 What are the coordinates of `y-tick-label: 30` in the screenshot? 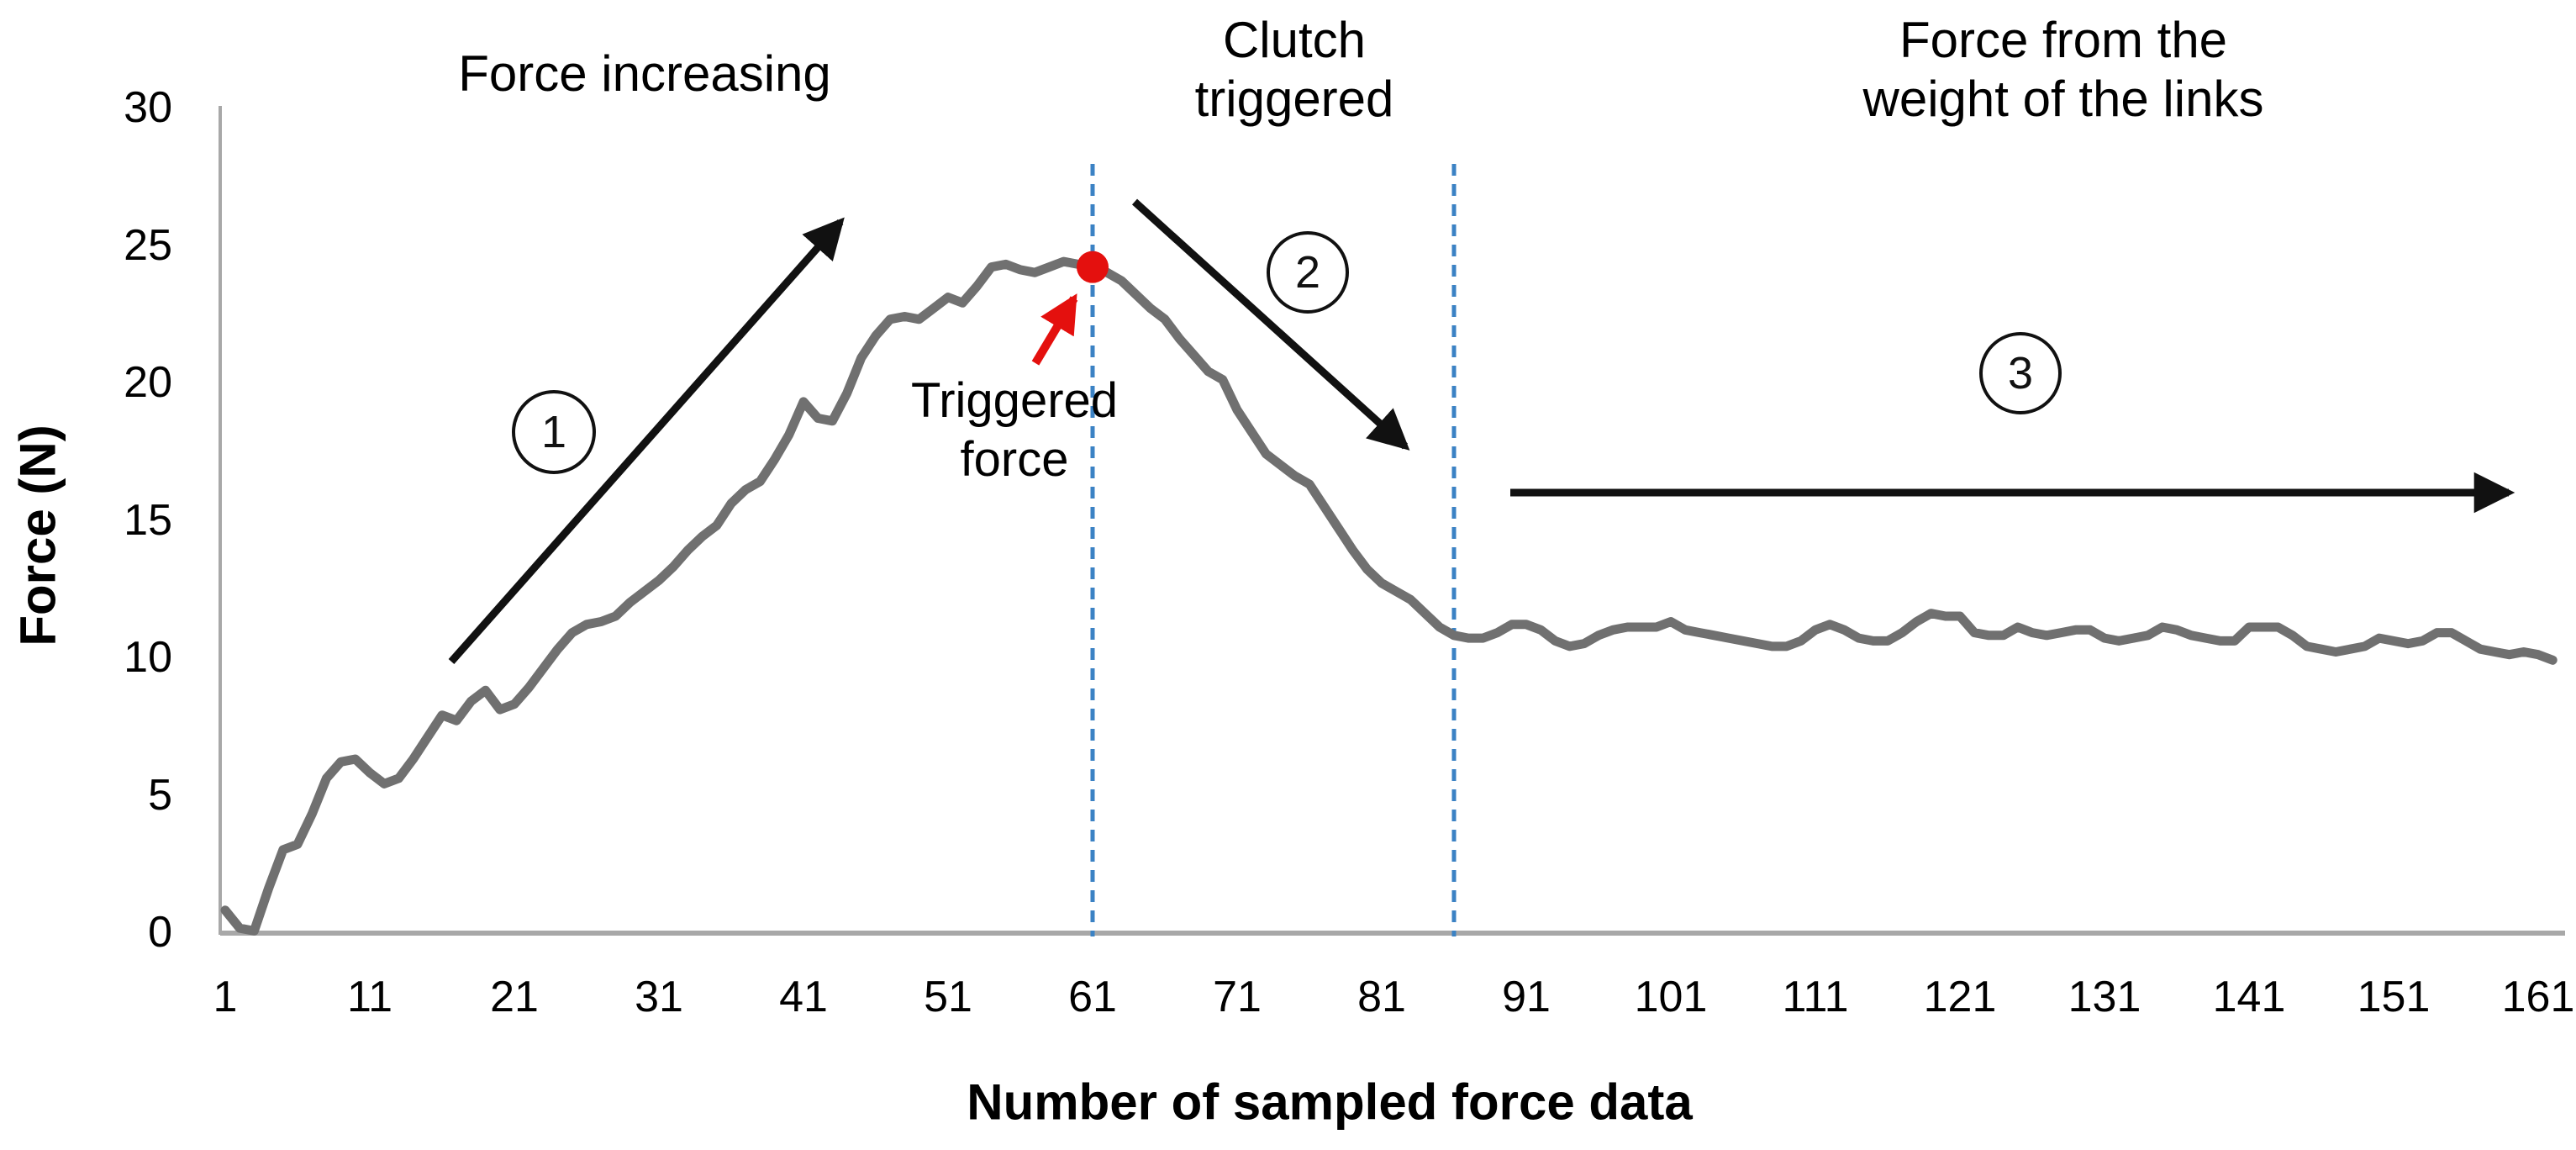 It's located at (148, 107).